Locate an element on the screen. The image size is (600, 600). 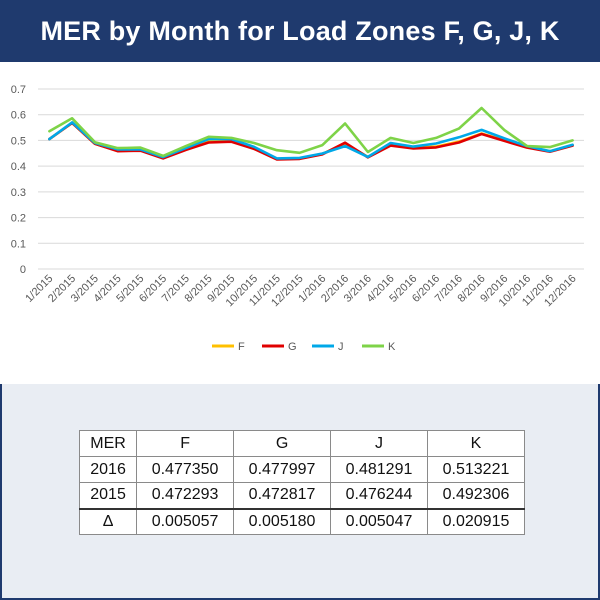
y-tick-label: 0.5 is located at coordinates (18, 141).